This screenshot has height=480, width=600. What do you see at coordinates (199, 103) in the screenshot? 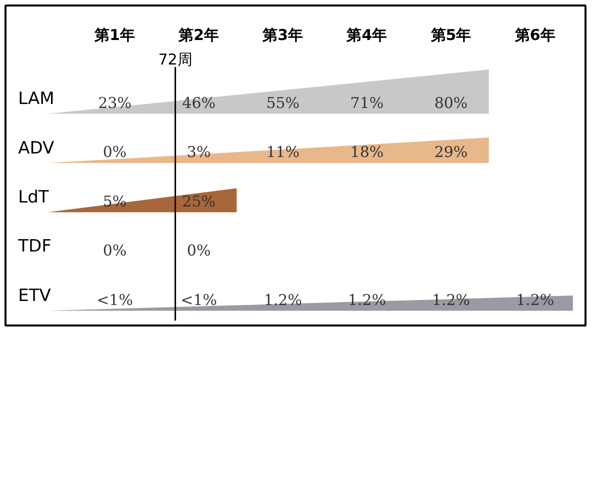
I see `data-label: 46%` at bounding box center [199, 103].